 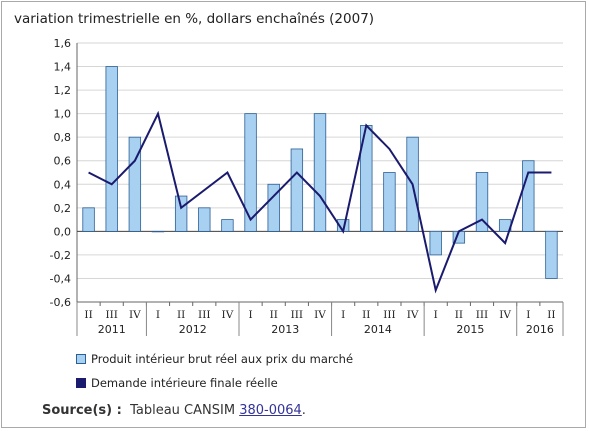 What do you see at coordinates (60, 302) in the screenshot?
I see `y-tick-label: -0,6` at bounding box center [60, 302].